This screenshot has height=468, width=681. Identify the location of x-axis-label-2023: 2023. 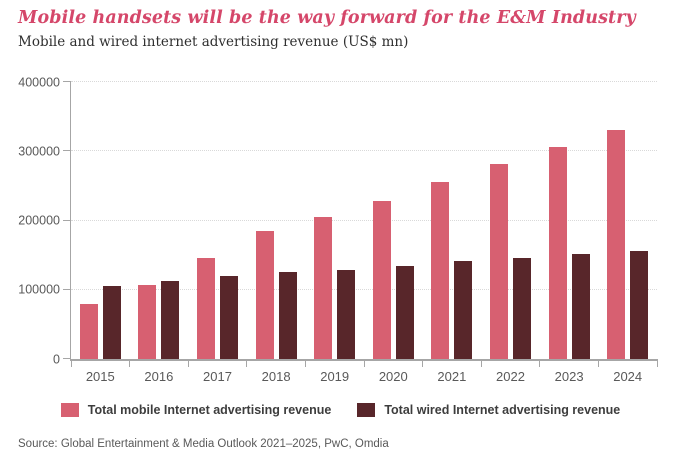
(569, 376).